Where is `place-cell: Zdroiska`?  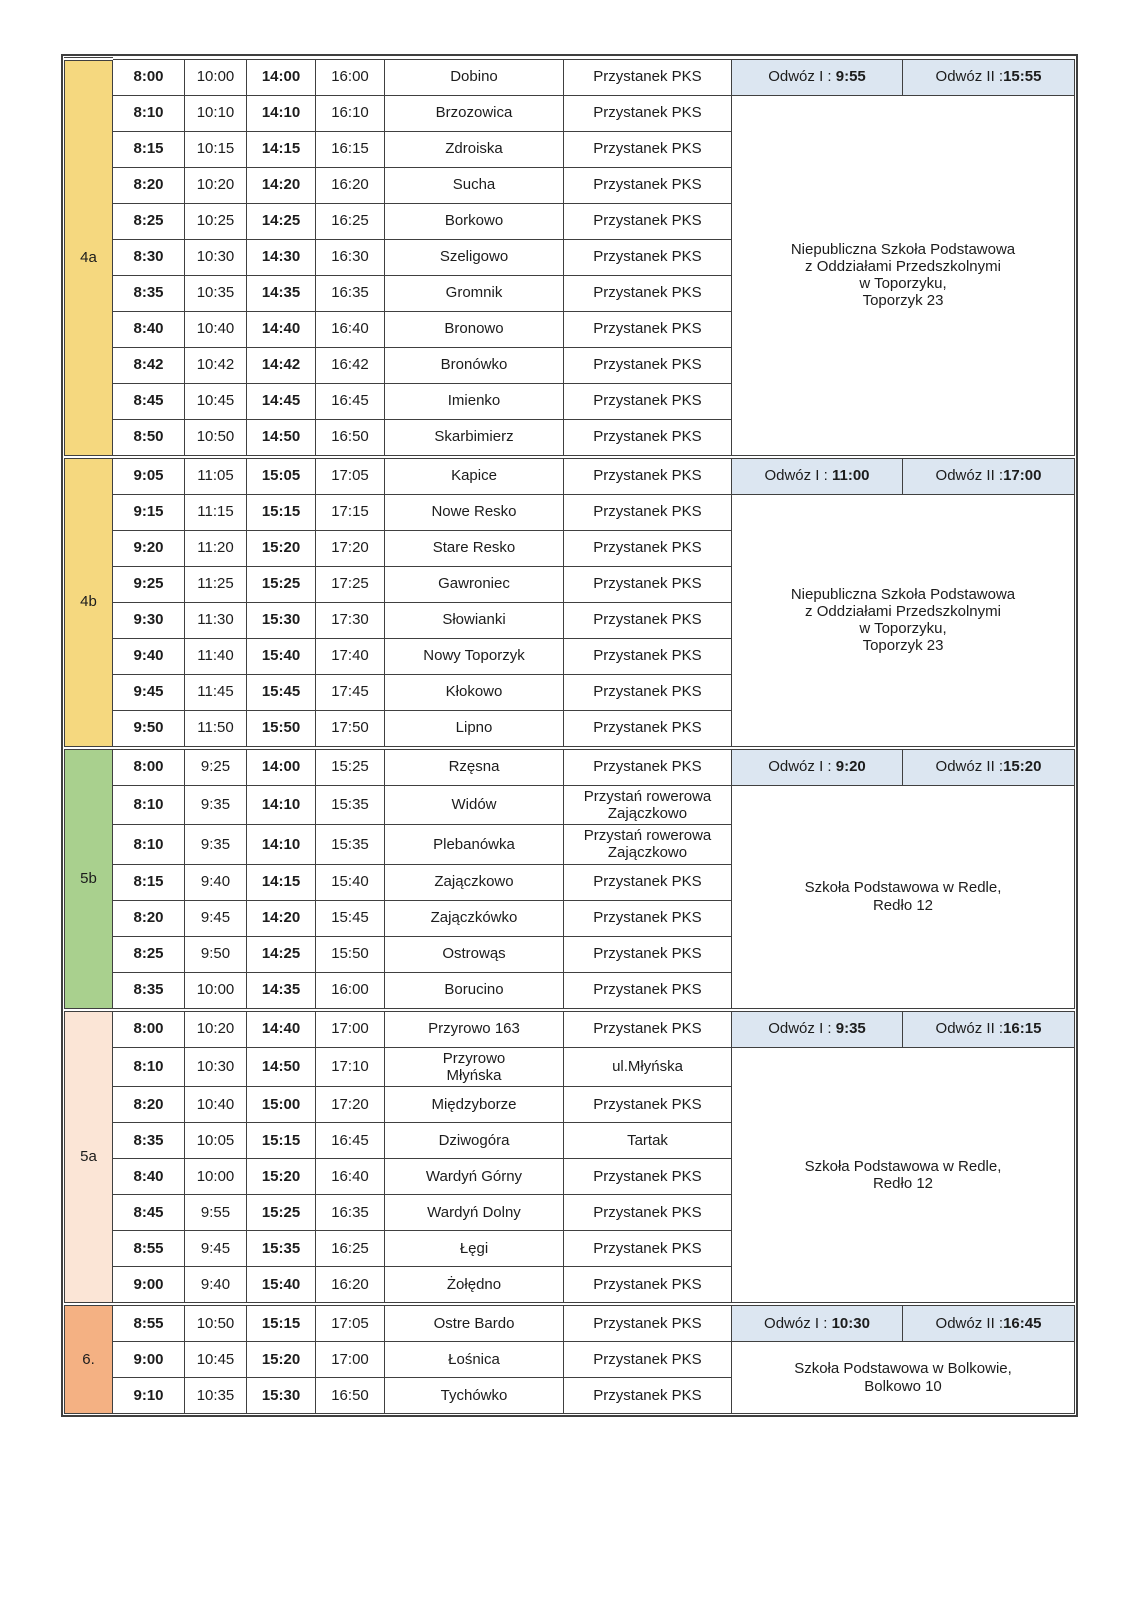 place-cell: Zdroiska is located at coordinates (474, 149).